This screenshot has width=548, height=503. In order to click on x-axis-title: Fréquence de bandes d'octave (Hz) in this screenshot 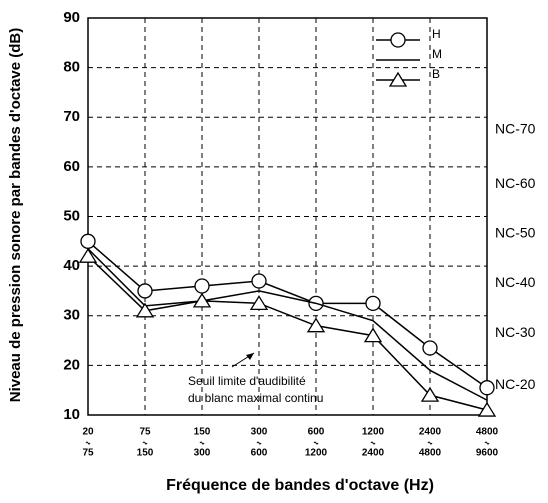, I will do `click(300, 485)`.